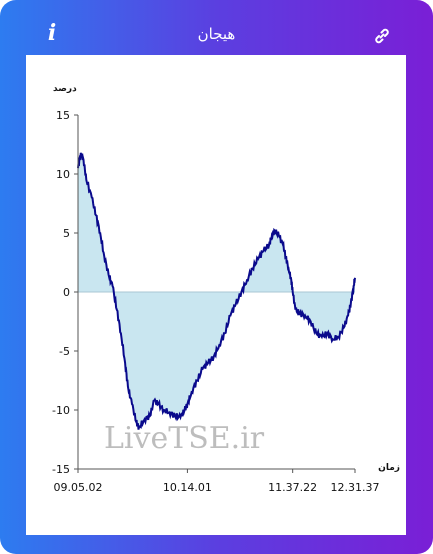 The width and height of the screenshot is (433, 554). I want to click on y-tick-label: -15, so click(61, 469).